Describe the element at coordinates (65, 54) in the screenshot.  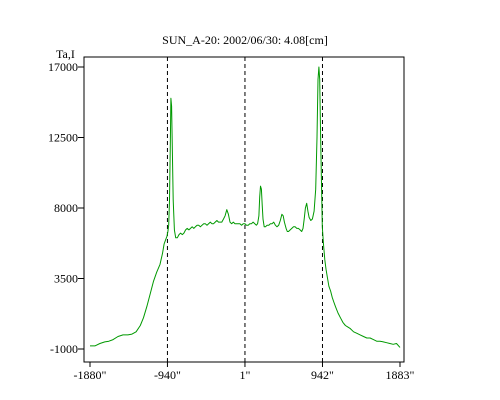
I see `y-axis-label: Ta,I` at that location.